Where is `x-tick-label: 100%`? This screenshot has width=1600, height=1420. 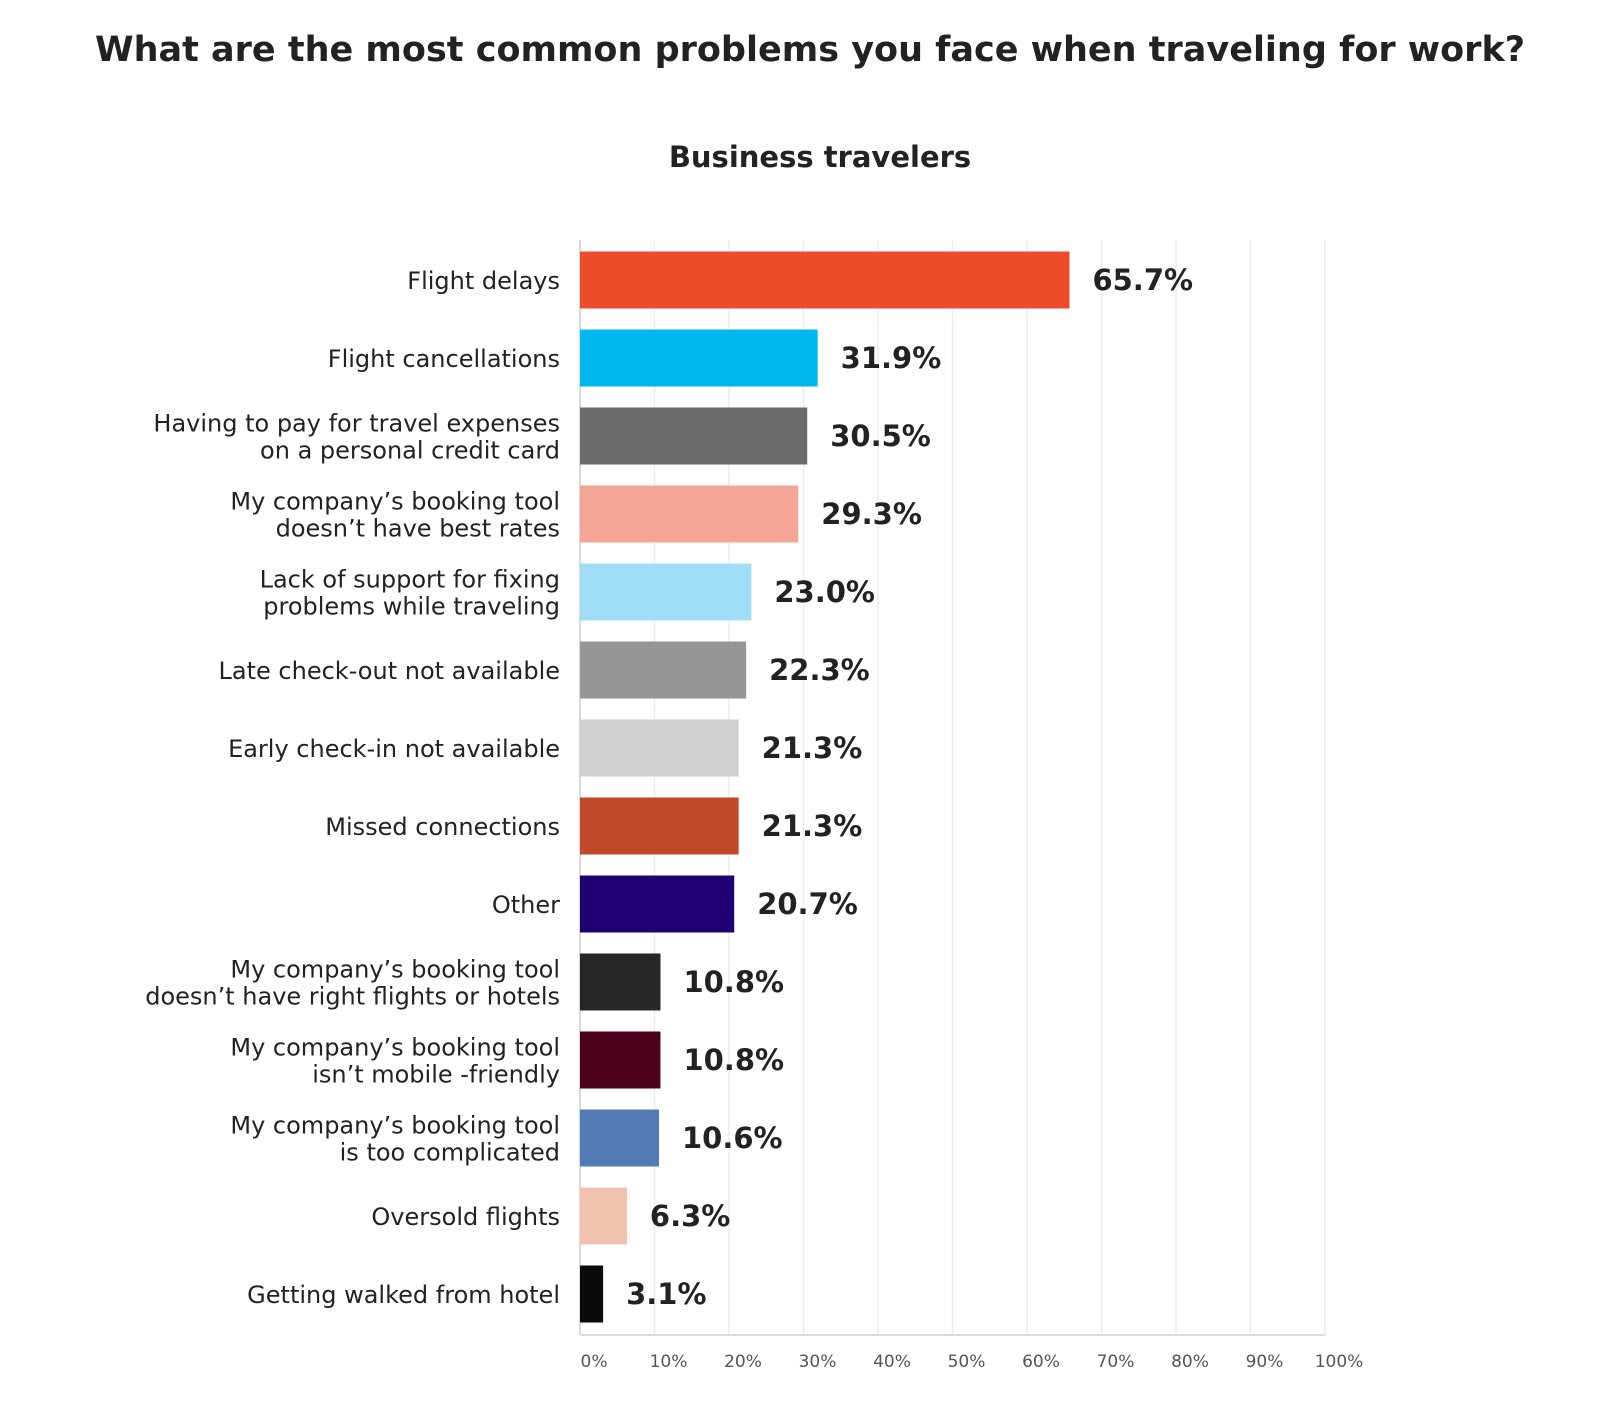 x-tick-label: 100% is located at coordinates (1339, 1362).